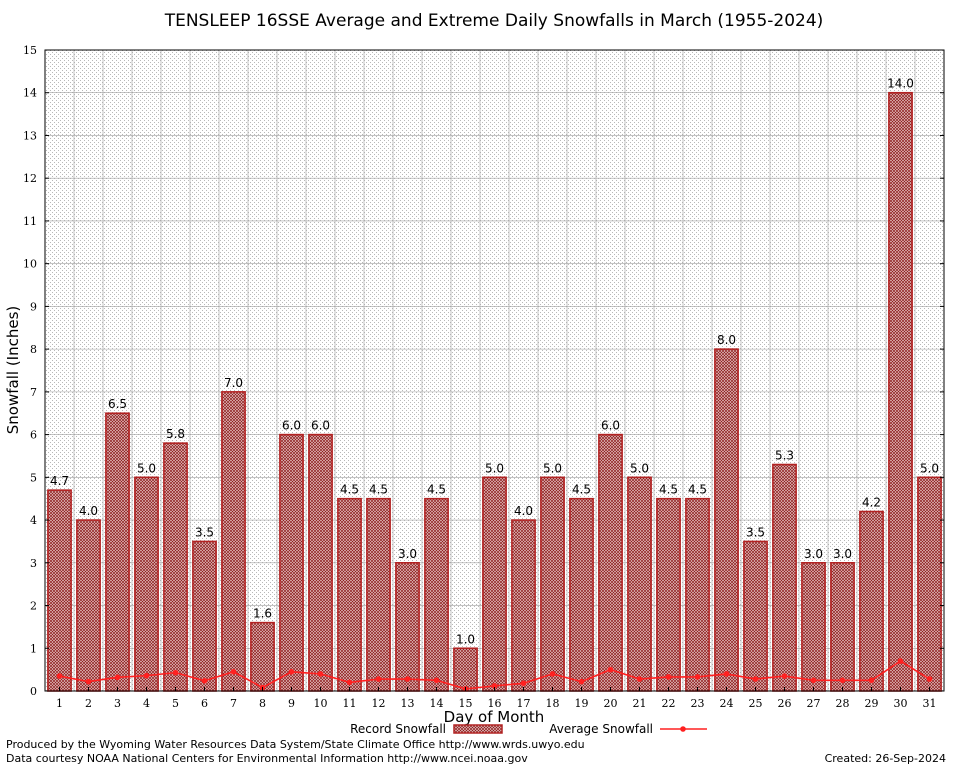 The image size is (954, 768). What do you see at coordinates (33, 648) in the screenshot?
I see `y-tick-label: 1` at bounding box center [33, 648].